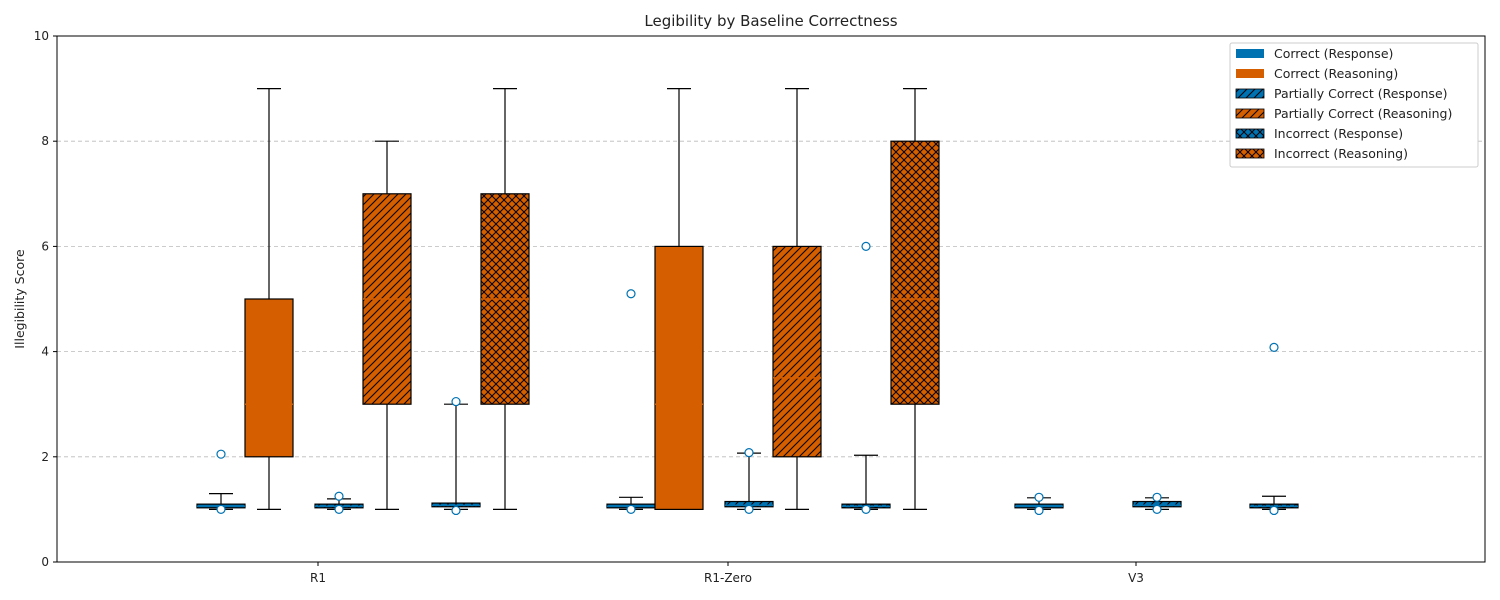 The image size is (1500, 600). I want to click on legend-label: Incorrect (Reasoning), so click(1341, 153).